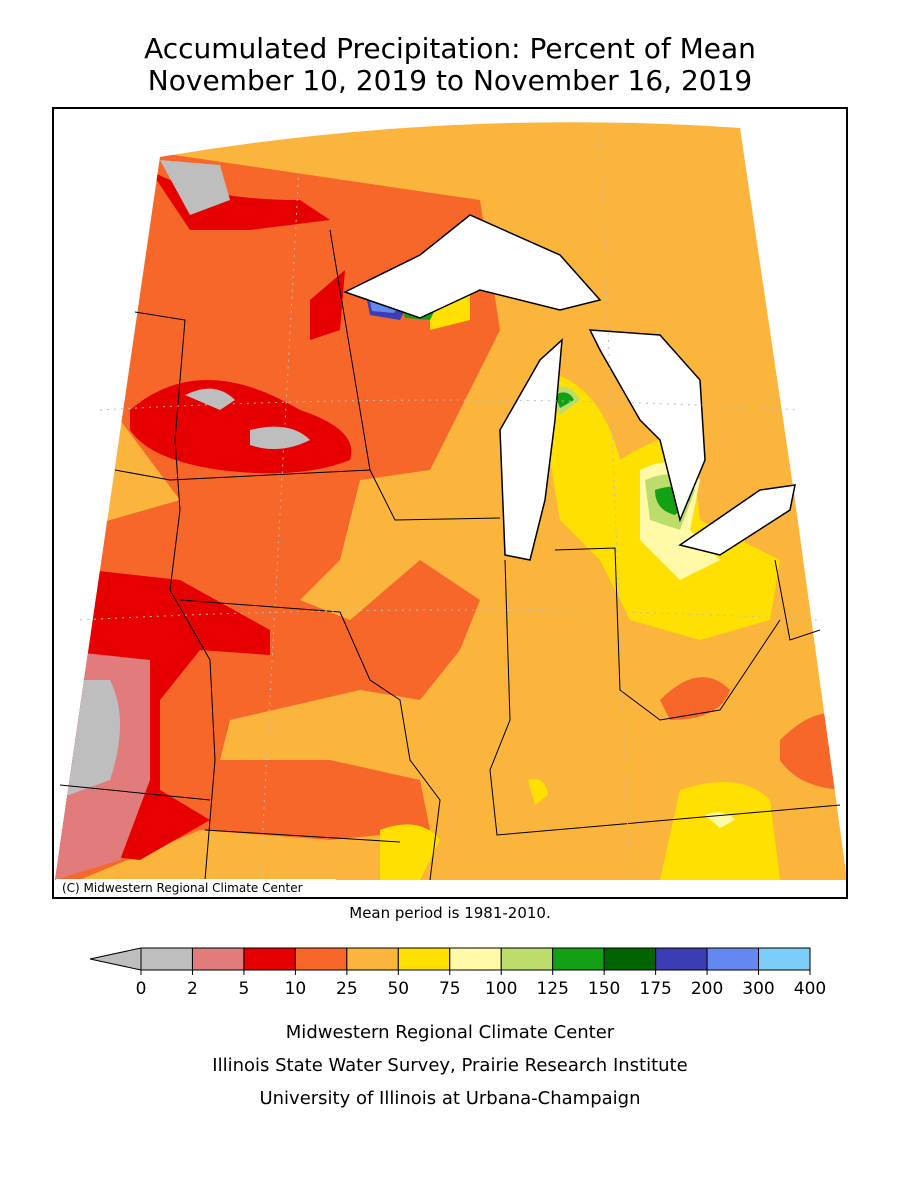 This screenshot has width=900, height=1200. I want to click on legend-tick-label: 75, so click(450, 989).